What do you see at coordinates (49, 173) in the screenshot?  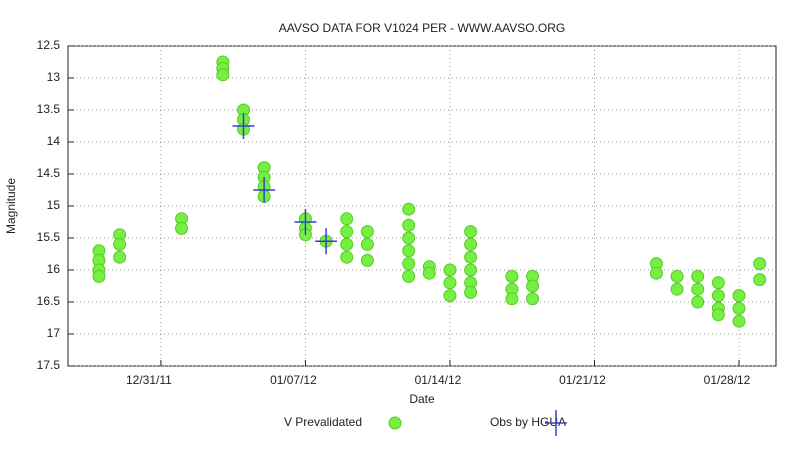 I see `y-tick-label: 14.5` at bounding box center [49, 173].